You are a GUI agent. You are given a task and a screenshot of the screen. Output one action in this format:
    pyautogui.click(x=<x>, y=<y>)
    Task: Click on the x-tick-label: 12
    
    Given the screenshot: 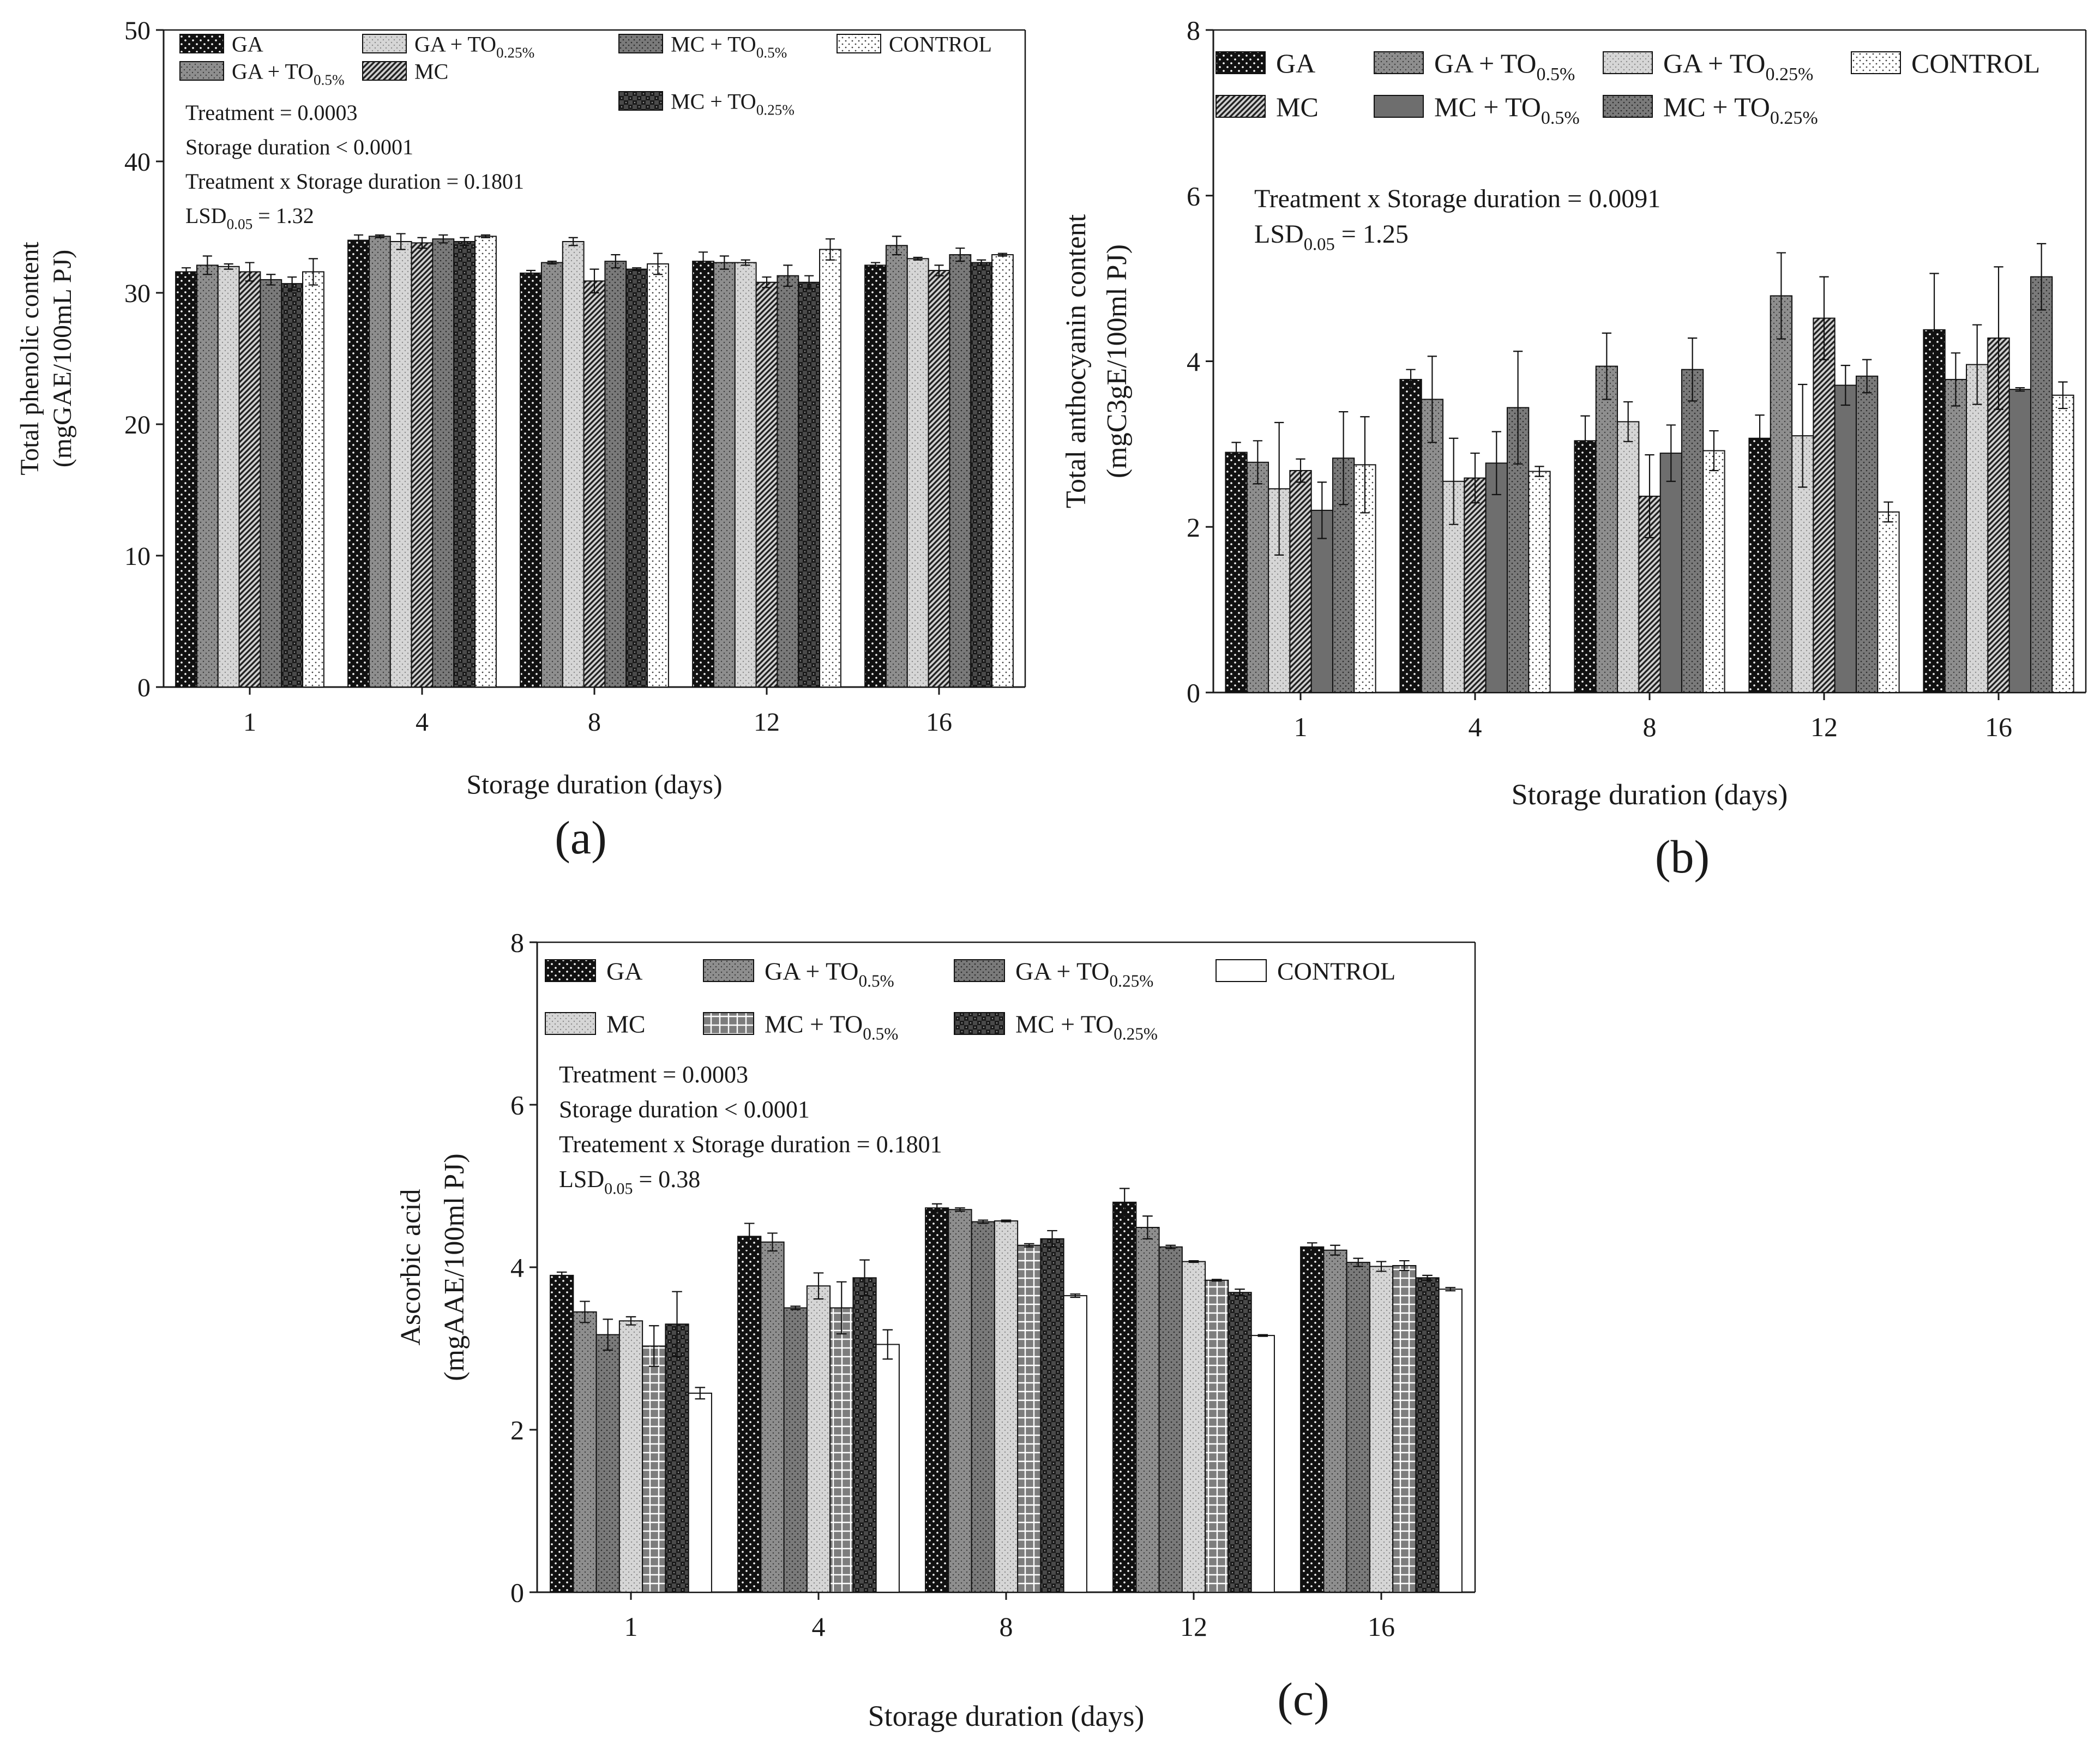 What is the action you would take?
    pyautogui.click(x=1193, y=1626)
    